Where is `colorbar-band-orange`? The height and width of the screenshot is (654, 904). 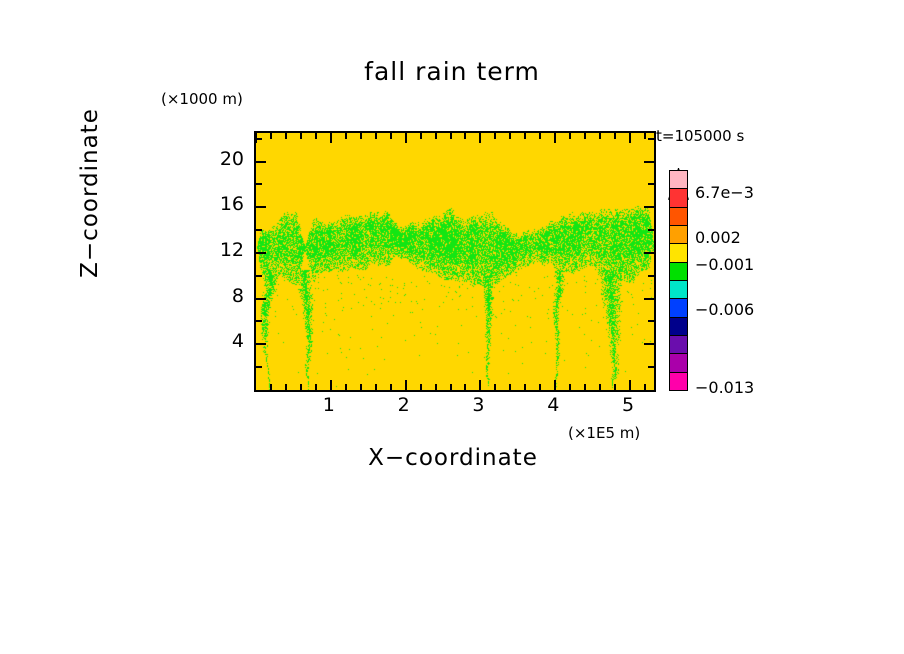
colorbar-band-orange is located at coordinates (678, 235).